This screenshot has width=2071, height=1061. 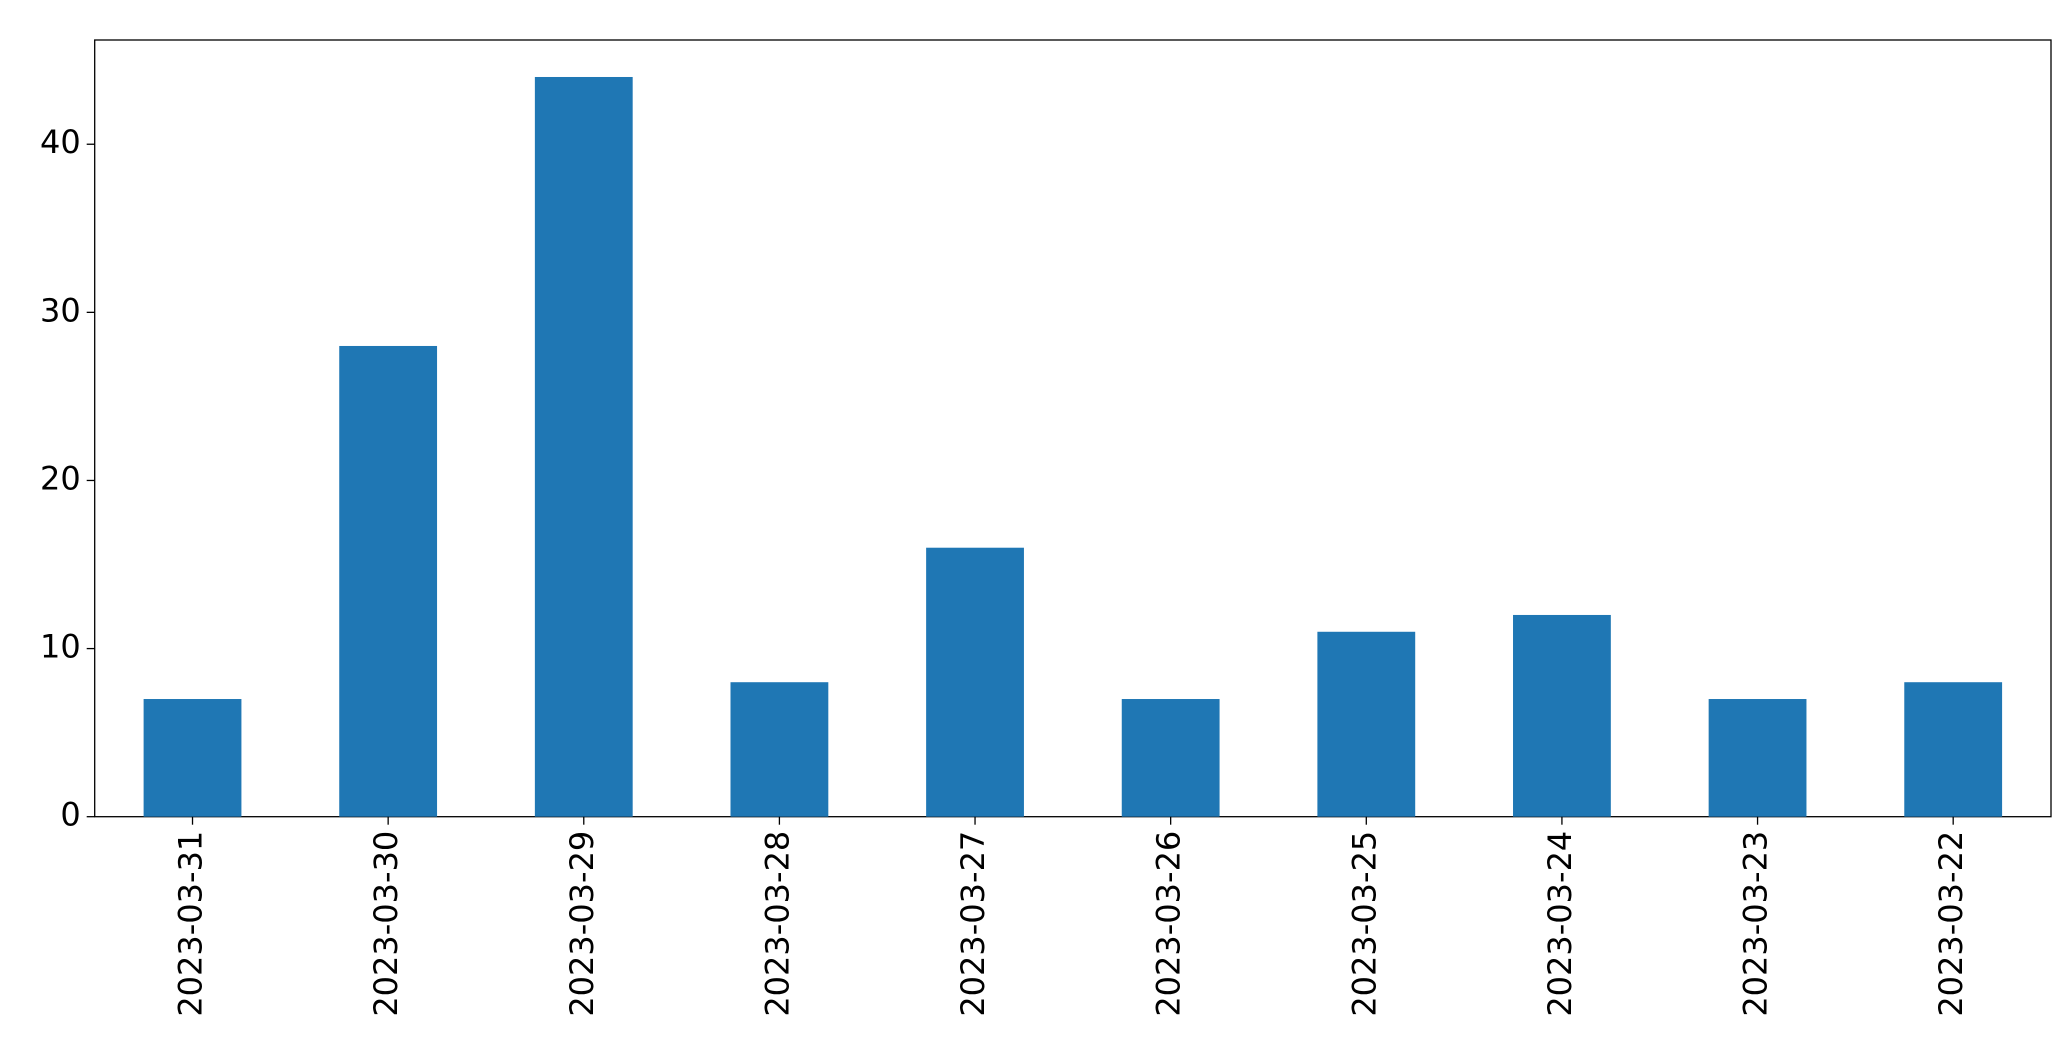 I want to click on x-tick-label: 2023-03-30, so click(x=386, y=924).